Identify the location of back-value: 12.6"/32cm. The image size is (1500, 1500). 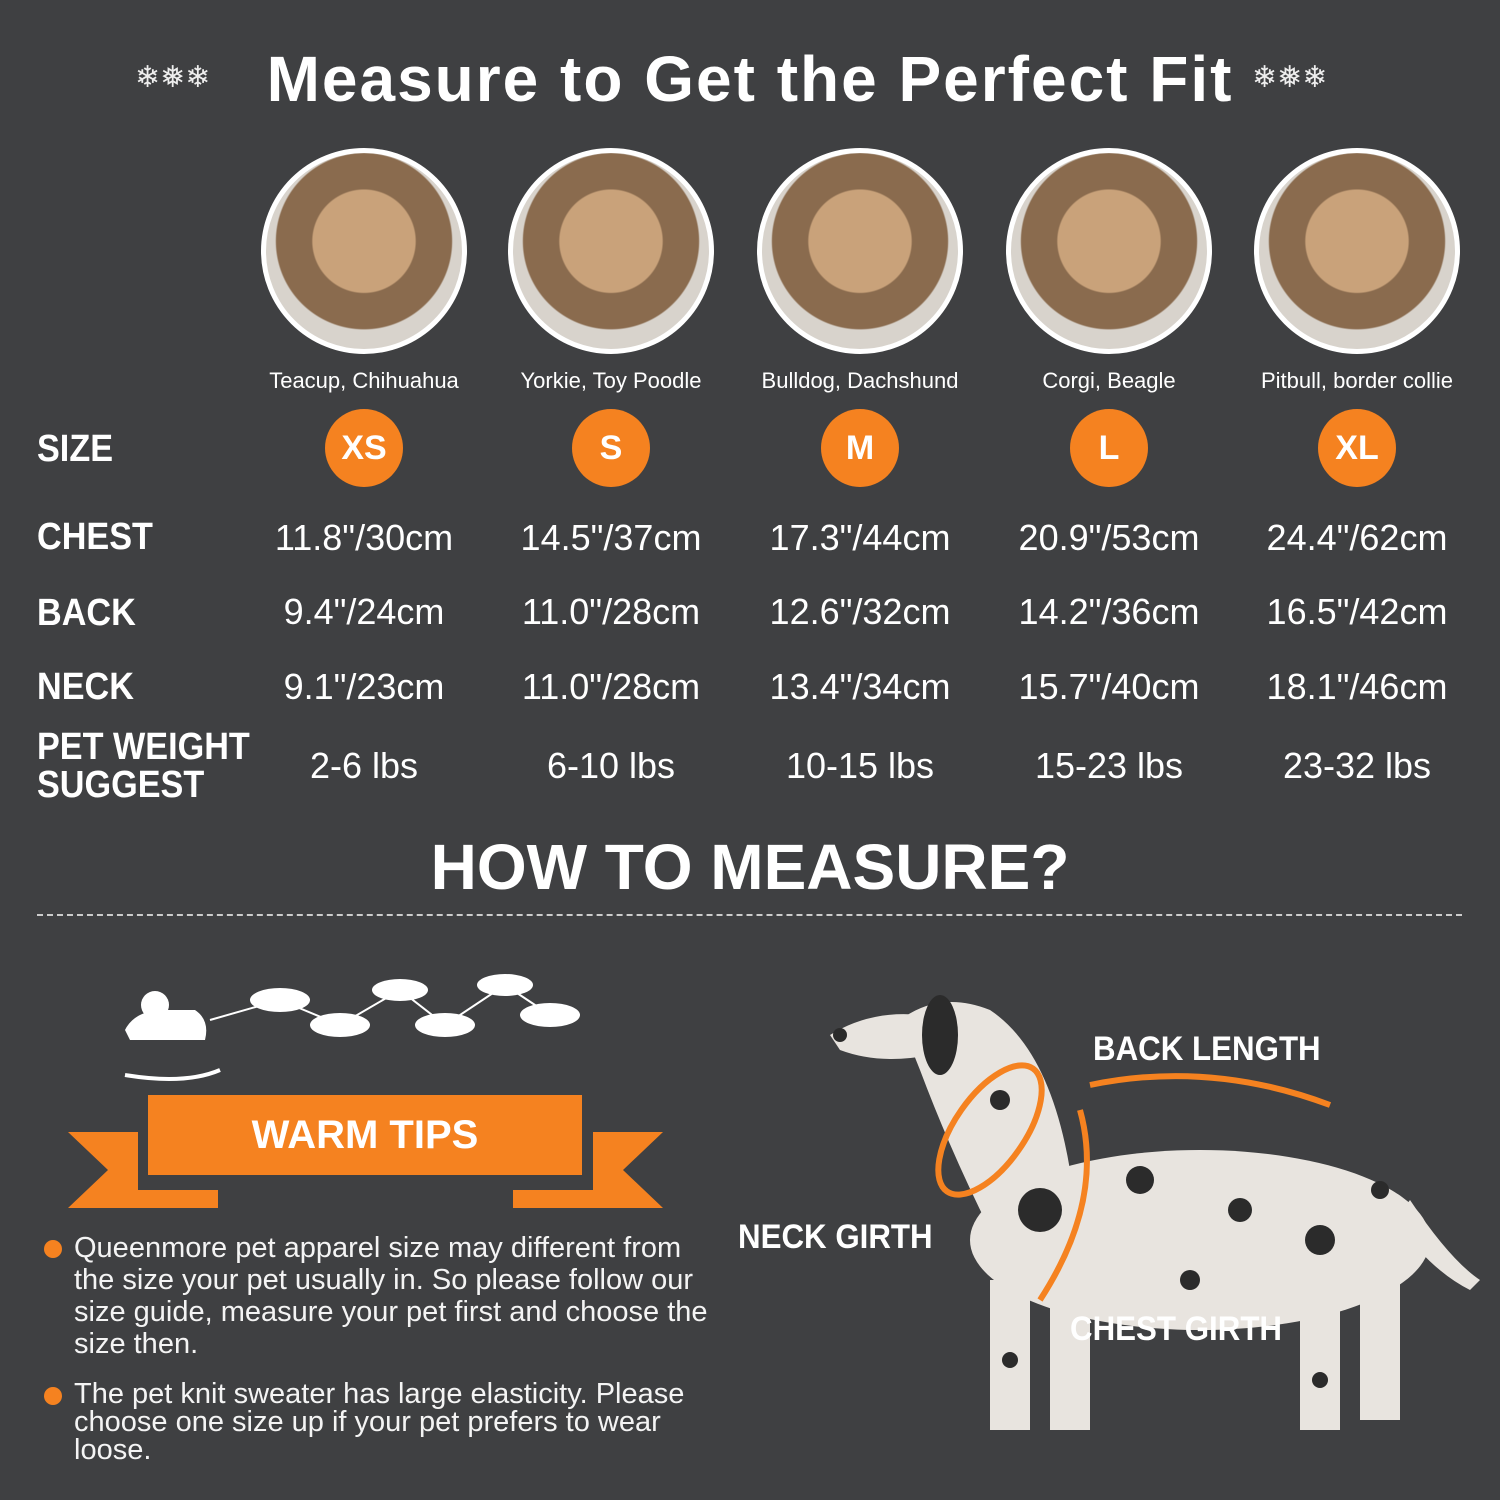
(860, 611).